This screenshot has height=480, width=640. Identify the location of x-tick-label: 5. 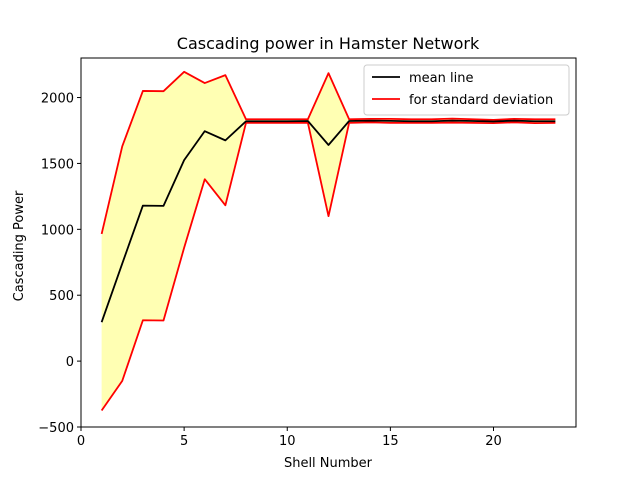
(184, 441).